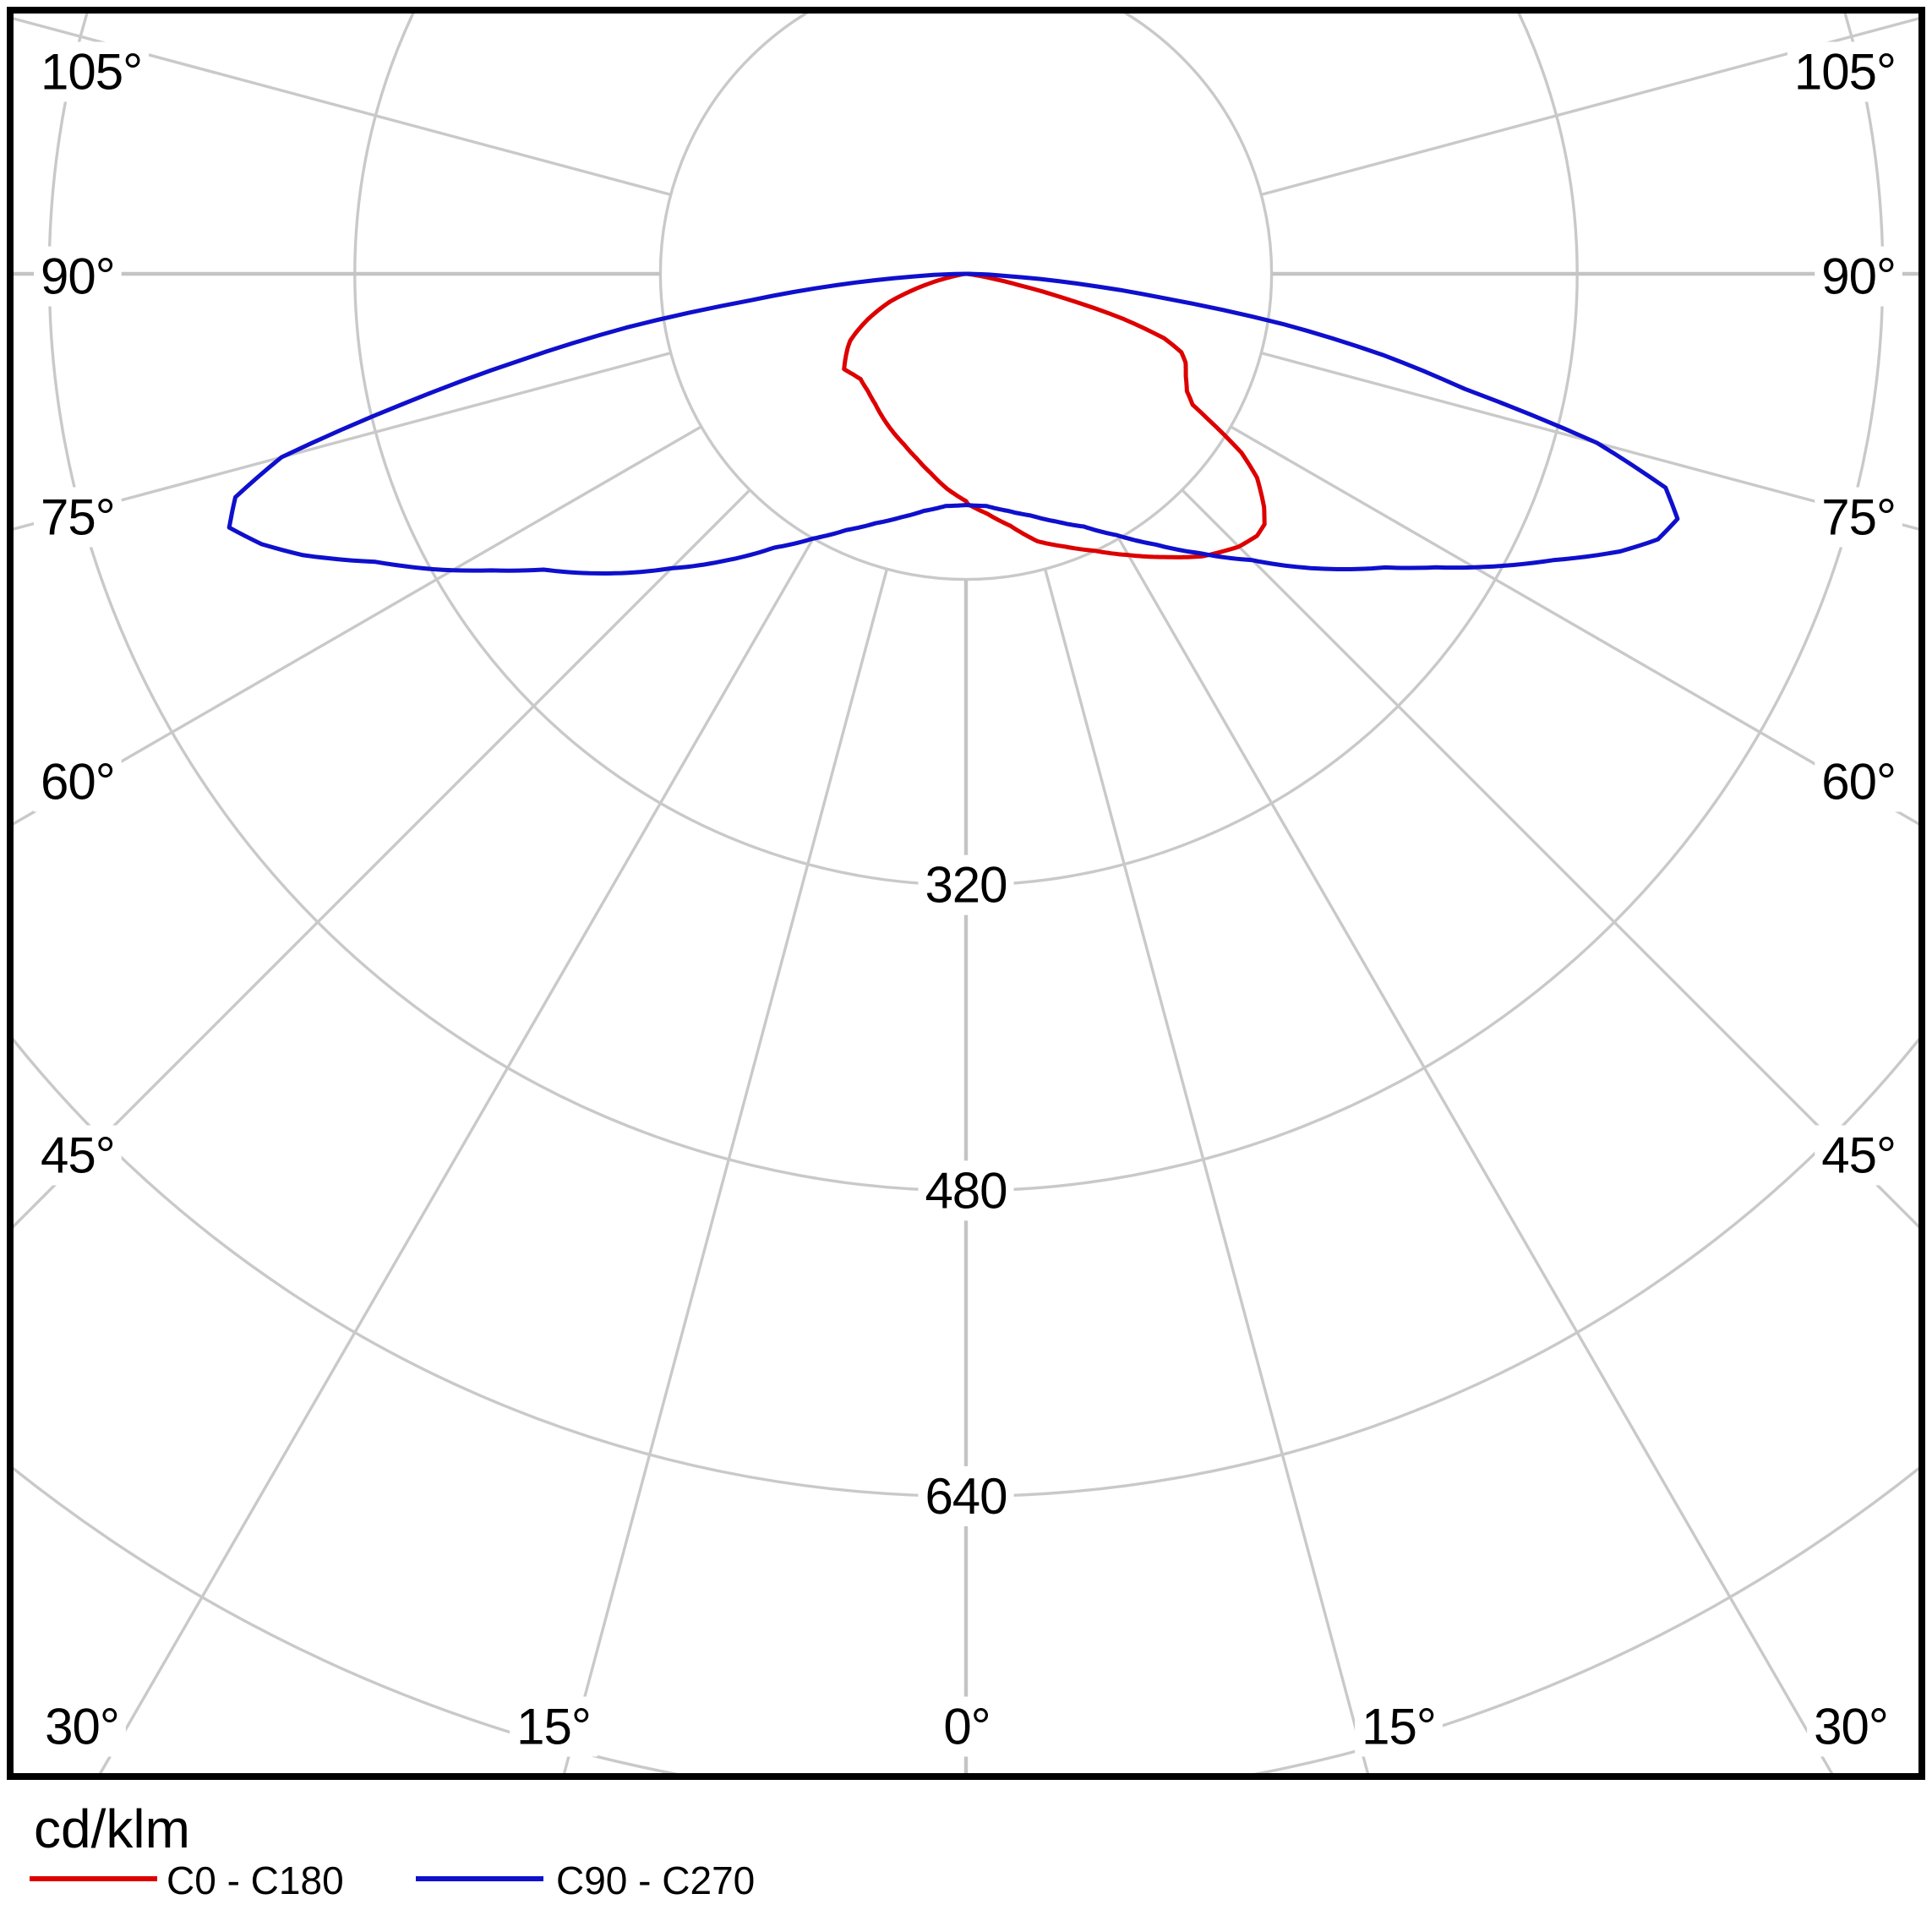 Image resolution: width=1932 pixels, height=1932 pixels. I want to click on angle-label-13-90-bg, so click(1858, 276).